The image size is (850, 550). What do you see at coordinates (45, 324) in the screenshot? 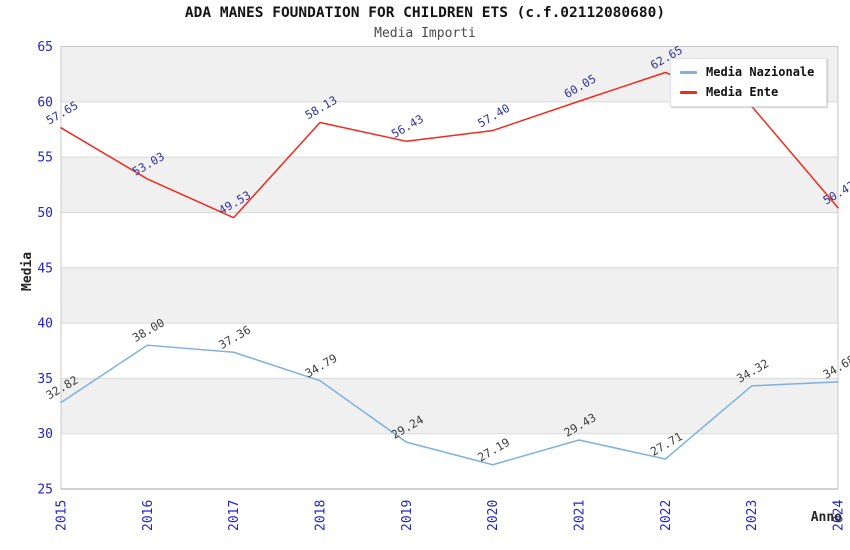
I see `svg-text: 40` at bounding box center [45, 324].